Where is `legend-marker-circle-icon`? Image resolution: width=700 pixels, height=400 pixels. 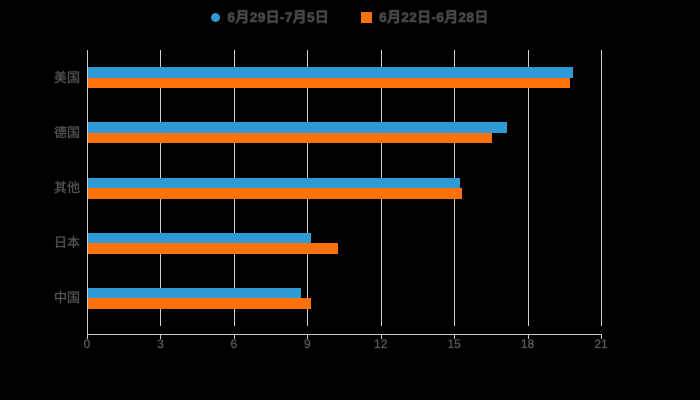 legend-marker-circle-icon is located at coordinates (216, 17).